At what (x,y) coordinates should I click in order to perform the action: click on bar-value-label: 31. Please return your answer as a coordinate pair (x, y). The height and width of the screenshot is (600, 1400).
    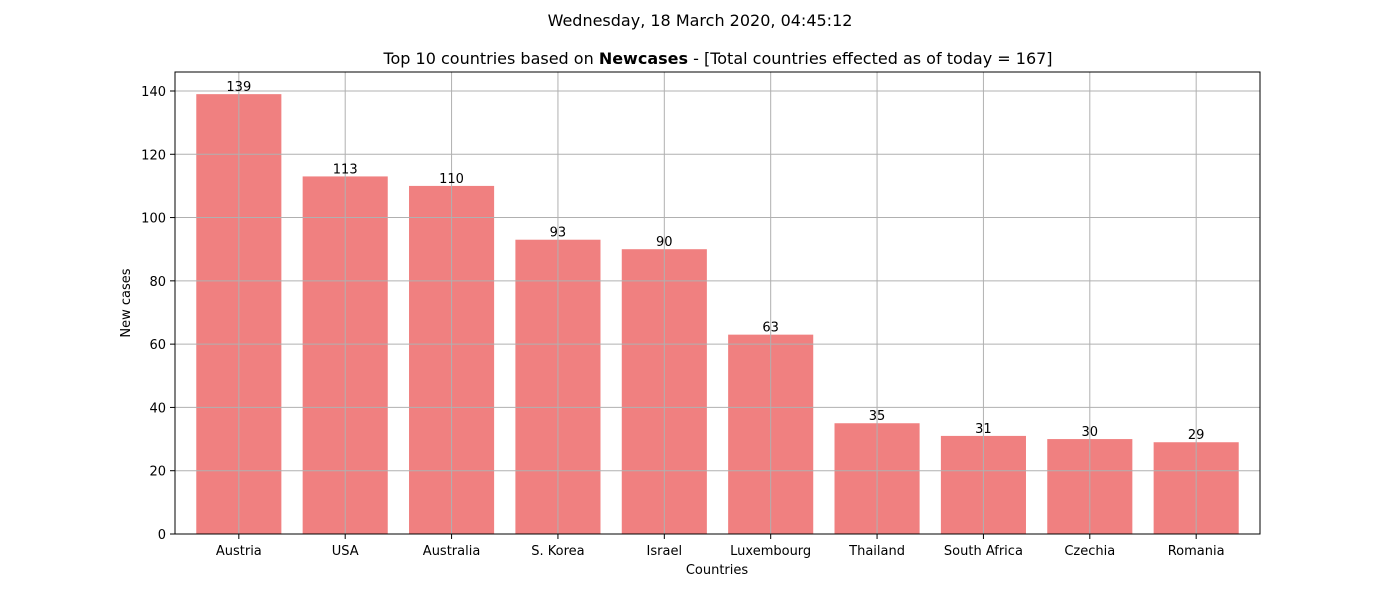
    Looking at the image, I should click on (983, 429).